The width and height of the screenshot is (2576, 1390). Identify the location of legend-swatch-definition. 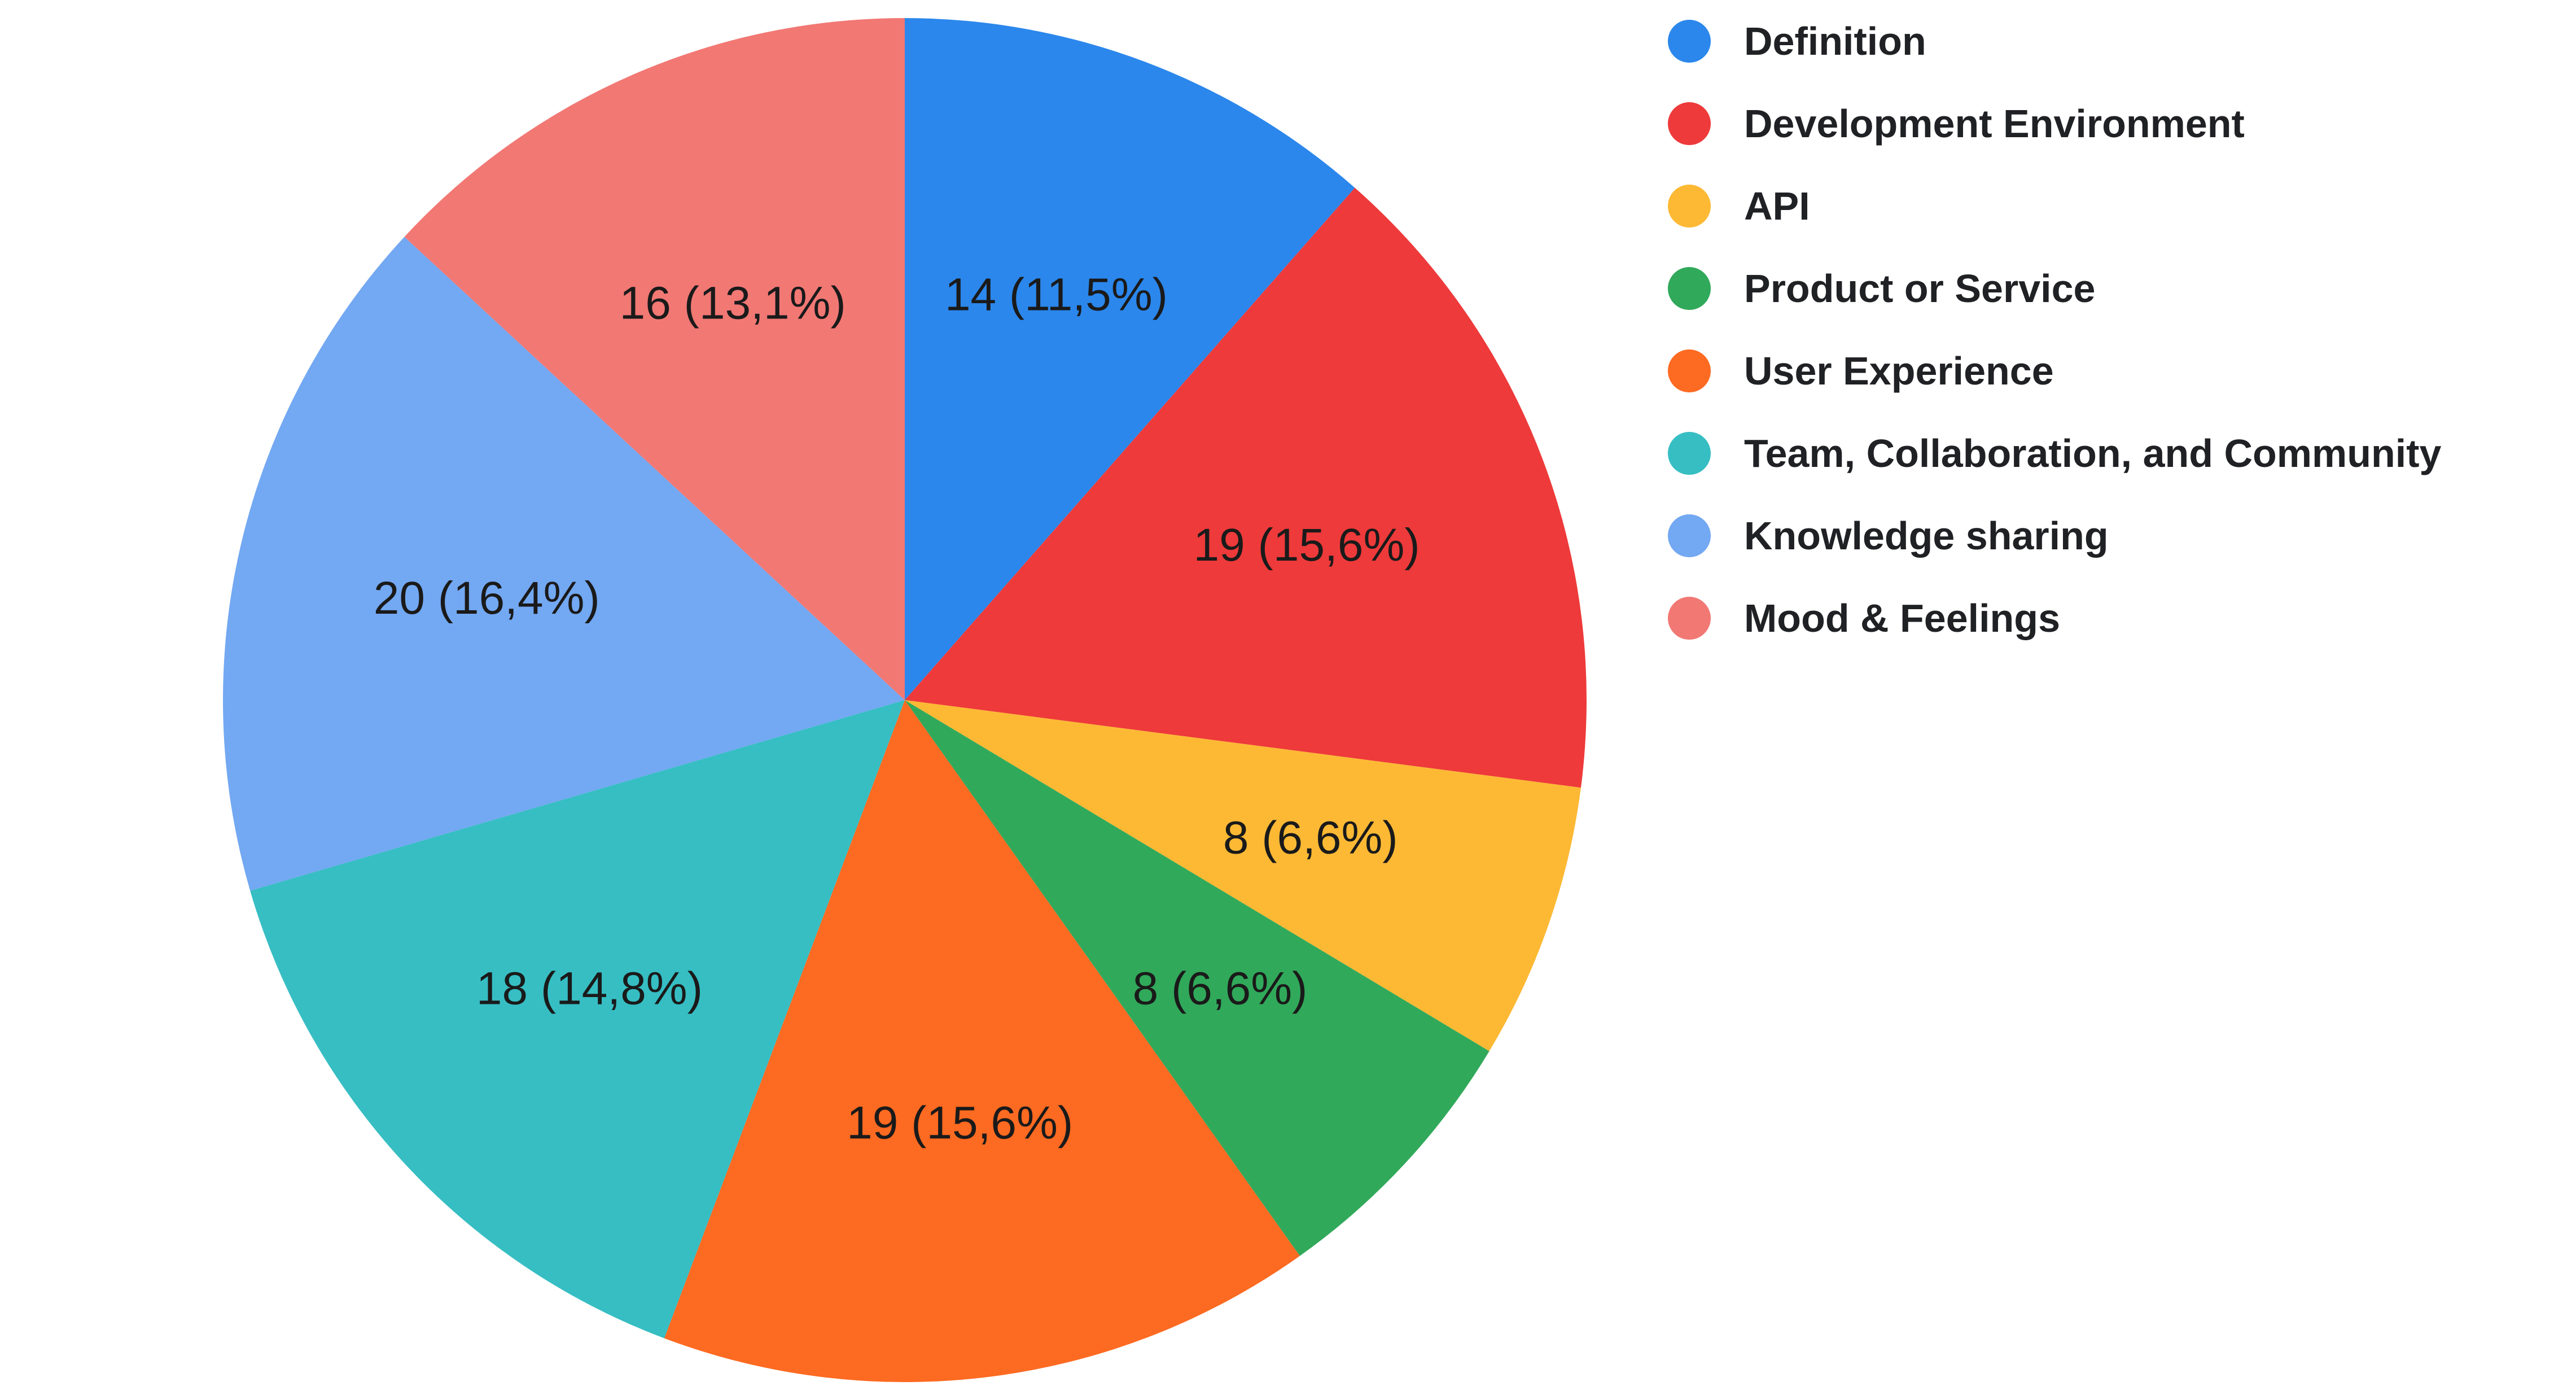
(1689, 41).